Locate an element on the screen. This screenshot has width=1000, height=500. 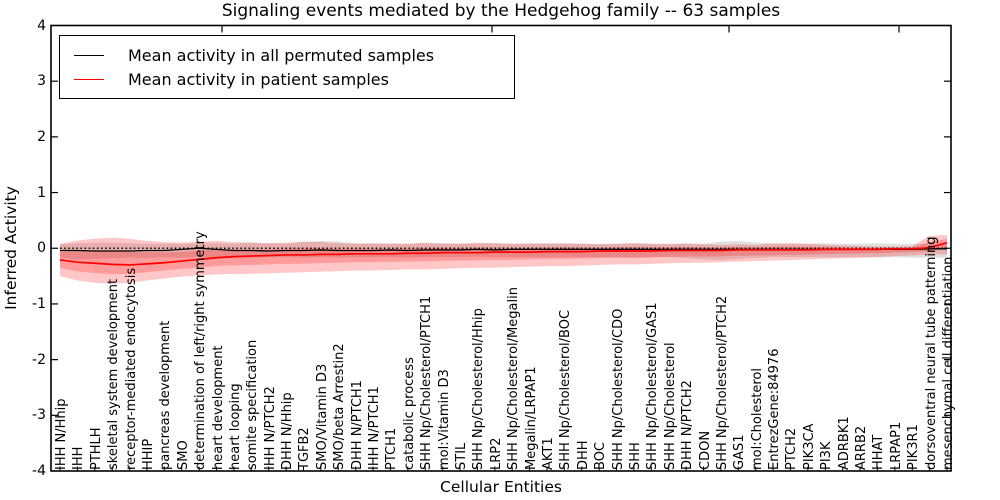
x-tick-label: DHH N/Hhip is located at coordinates (288, 430).